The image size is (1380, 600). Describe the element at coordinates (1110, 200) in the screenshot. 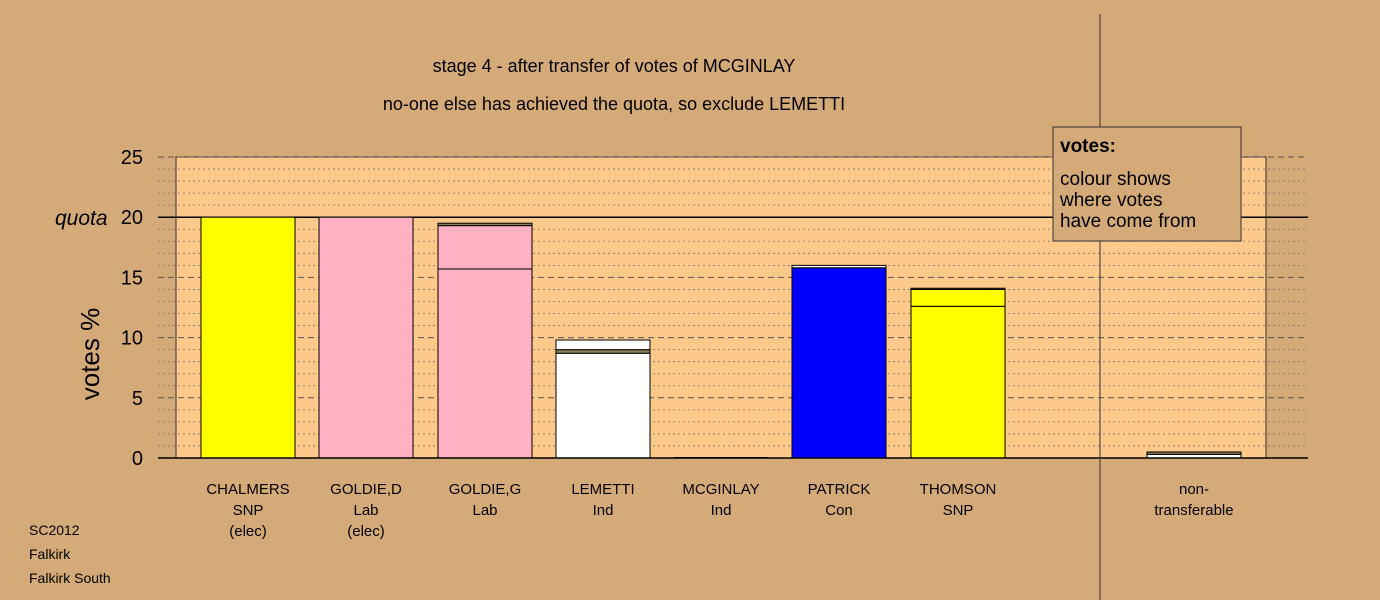

I see `legend-line-2: where votes` at that location.